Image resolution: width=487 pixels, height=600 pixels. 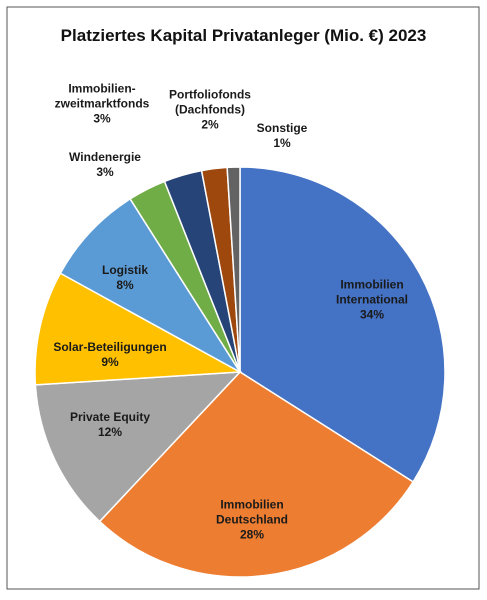 What do you see at coordinates (210, 124) in the screenshot?
I see `value-label: 2%` at bounding box center [210, 124].